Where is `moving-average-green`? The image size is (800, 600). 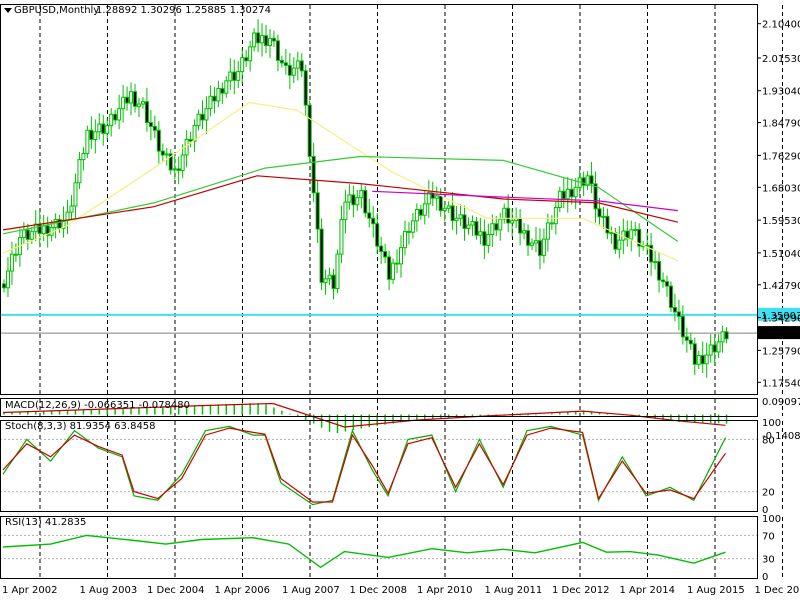
moving-average-green is located at coordinates (340, 198).